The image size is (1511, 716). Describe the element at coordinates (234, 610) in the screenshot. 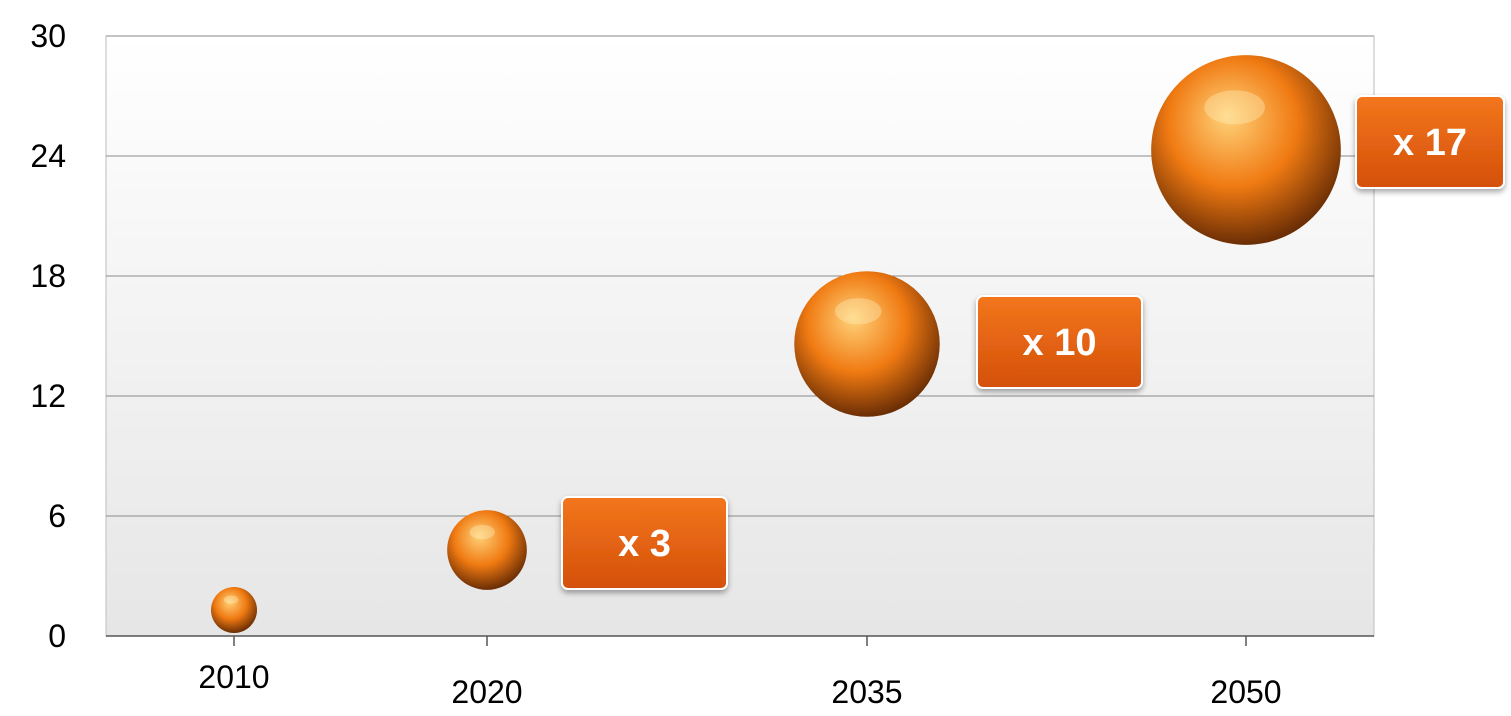

I see `bubble-2010` at that location.